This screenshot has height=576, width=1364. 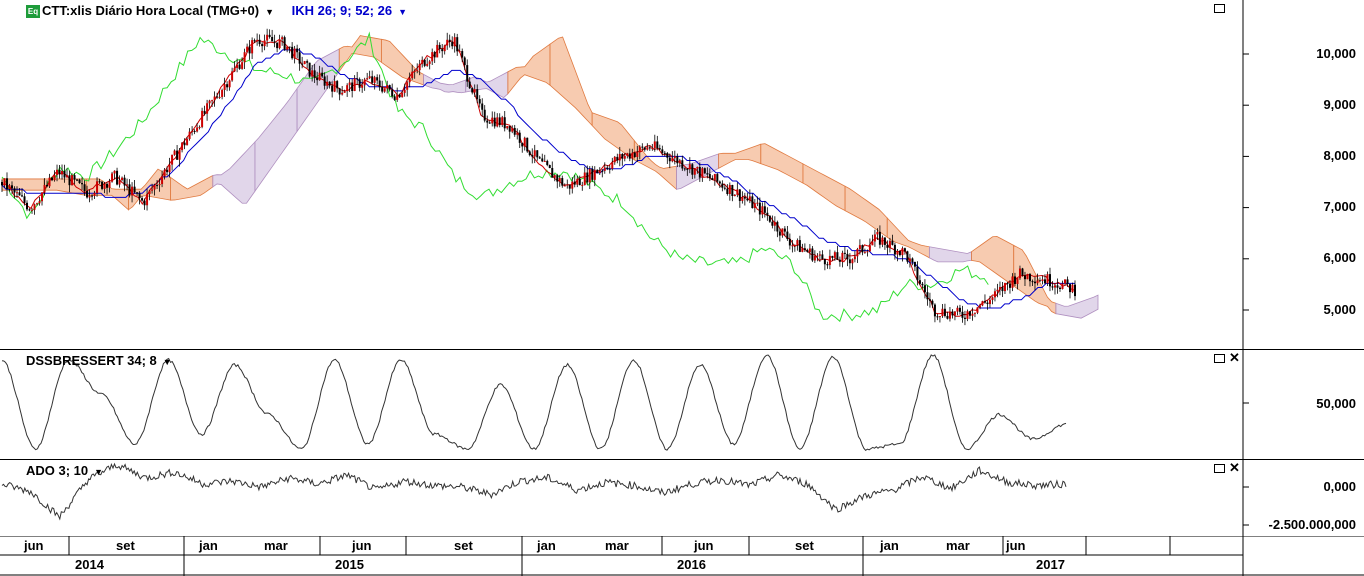 I want to click on ado-dropdown-icon: ▼, so click(x=99, y=471).